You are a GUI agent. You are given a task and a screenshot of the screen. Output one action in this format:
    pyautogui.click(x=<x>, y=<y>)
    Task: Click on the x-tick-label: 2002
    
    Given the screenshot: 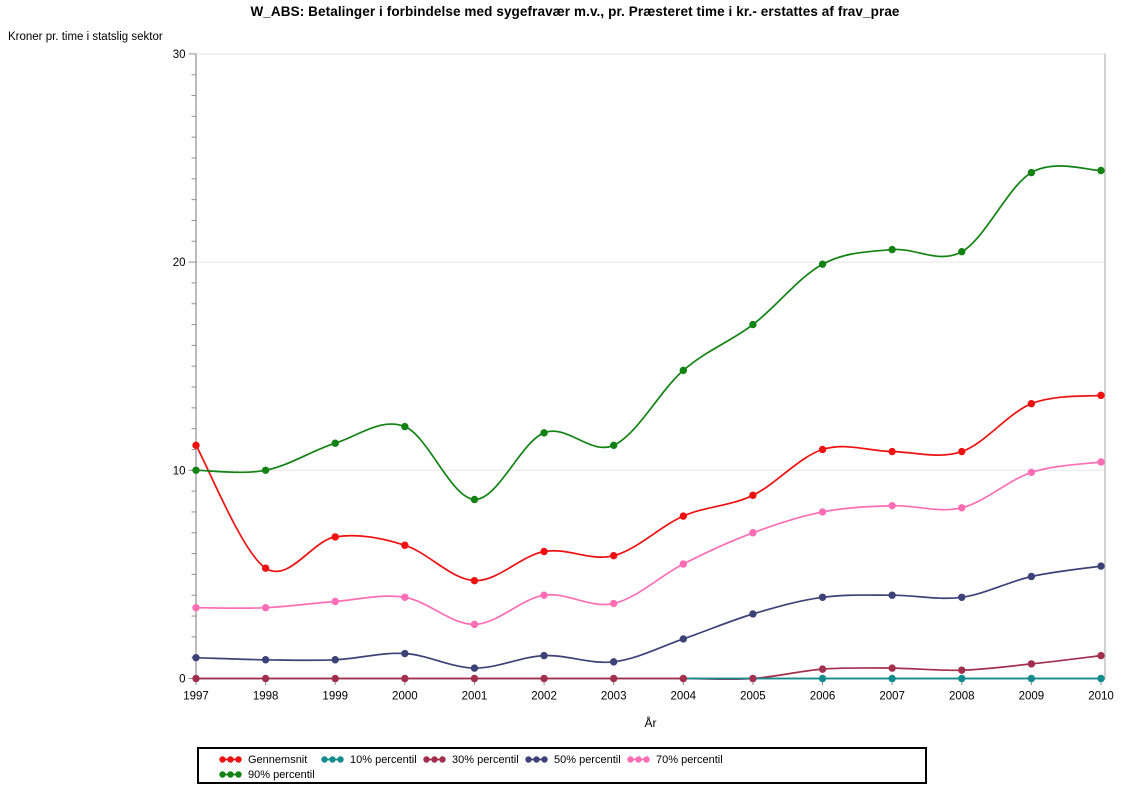 What is the action you would take?
    pyautogui.click(x=544, y=697)
    